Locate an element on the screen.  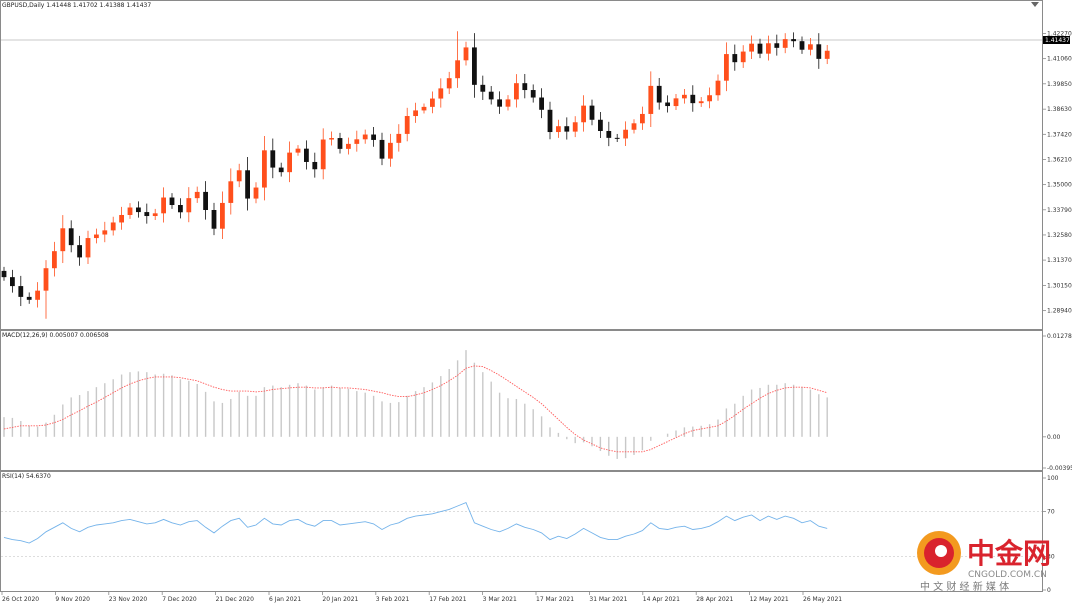
time-tick-label: 14 Apr 2021 is located at coordinates (661, 599).